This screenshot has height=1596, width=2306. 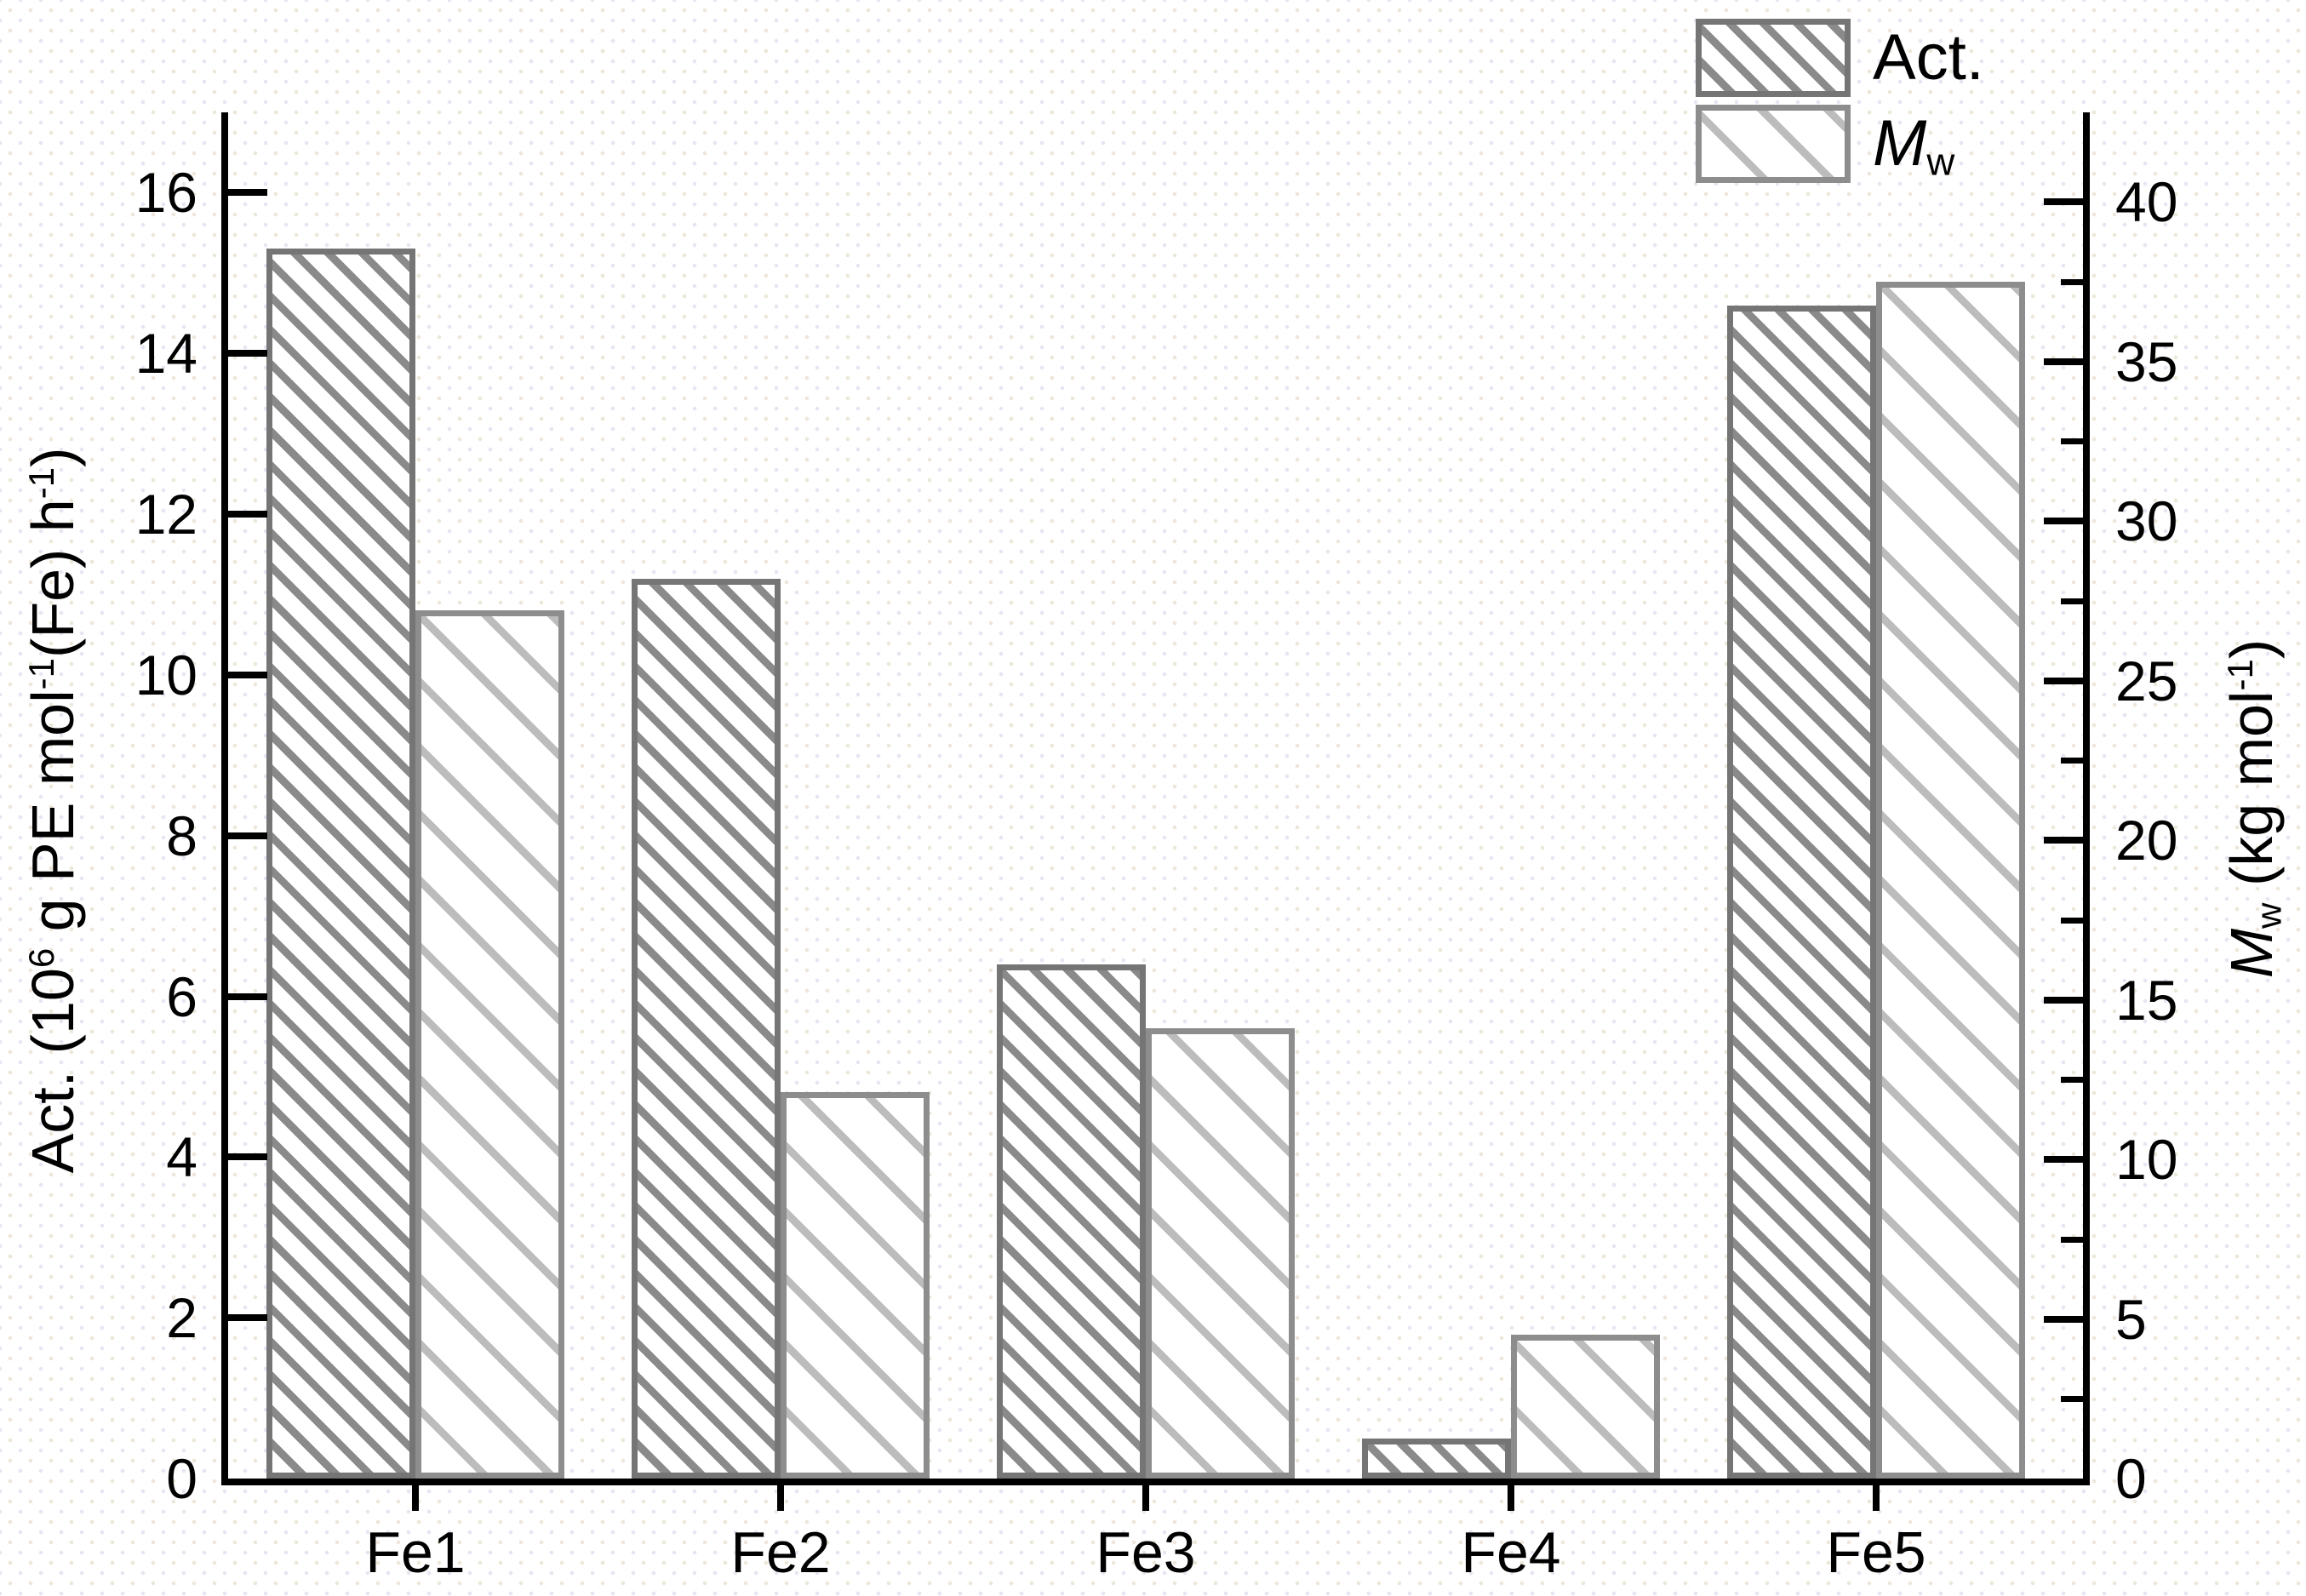 What do you see at coordinates (1071, 1221) in the screenshot?
I see `bar-act-fe3` at bounding box center [1071, 1221].